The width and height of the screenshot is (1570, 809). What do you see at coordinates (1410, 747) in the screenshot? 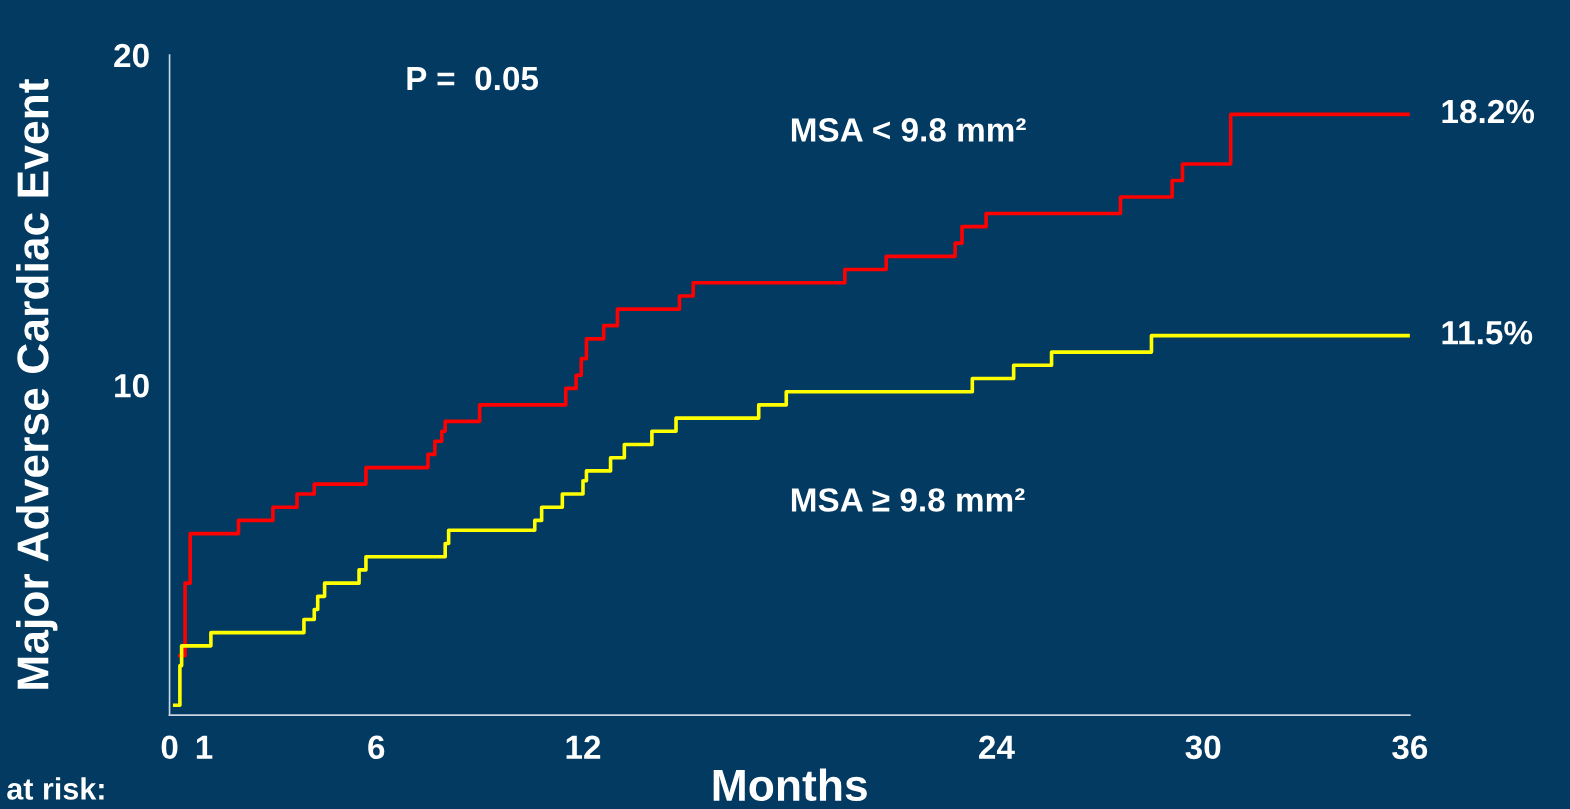
I see `x-tick-label: 36` at bounding box center [1410, 747].